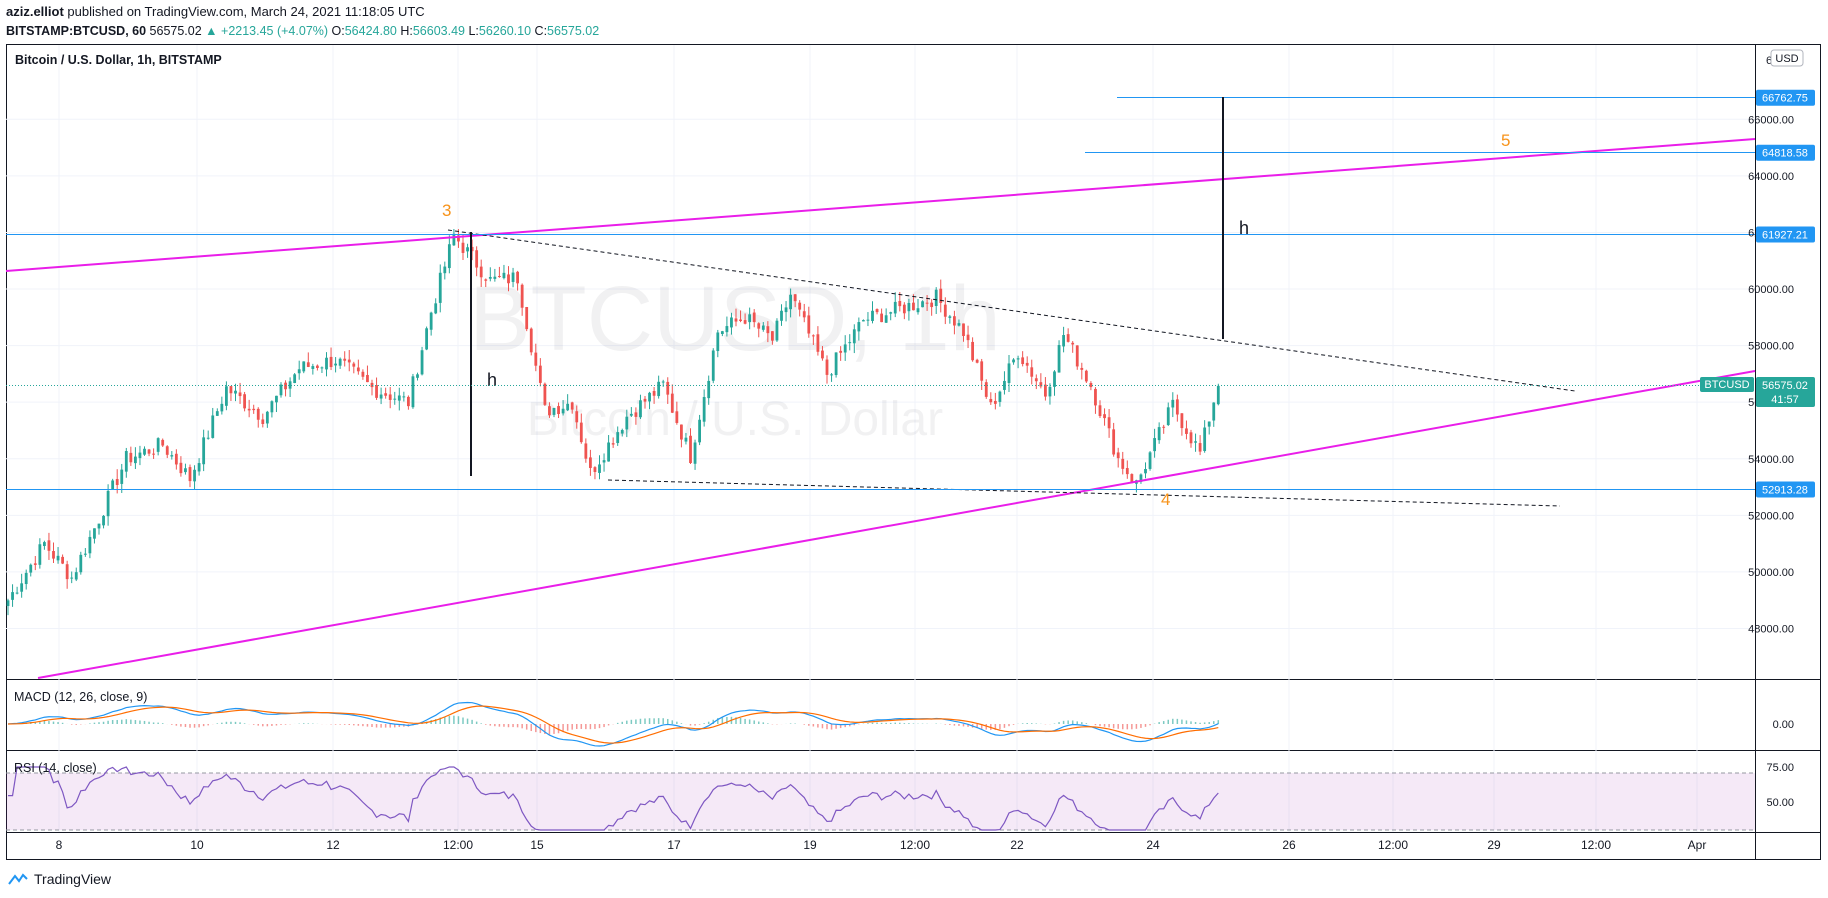  I want to click on footer: TradingView, so click(59, 879).